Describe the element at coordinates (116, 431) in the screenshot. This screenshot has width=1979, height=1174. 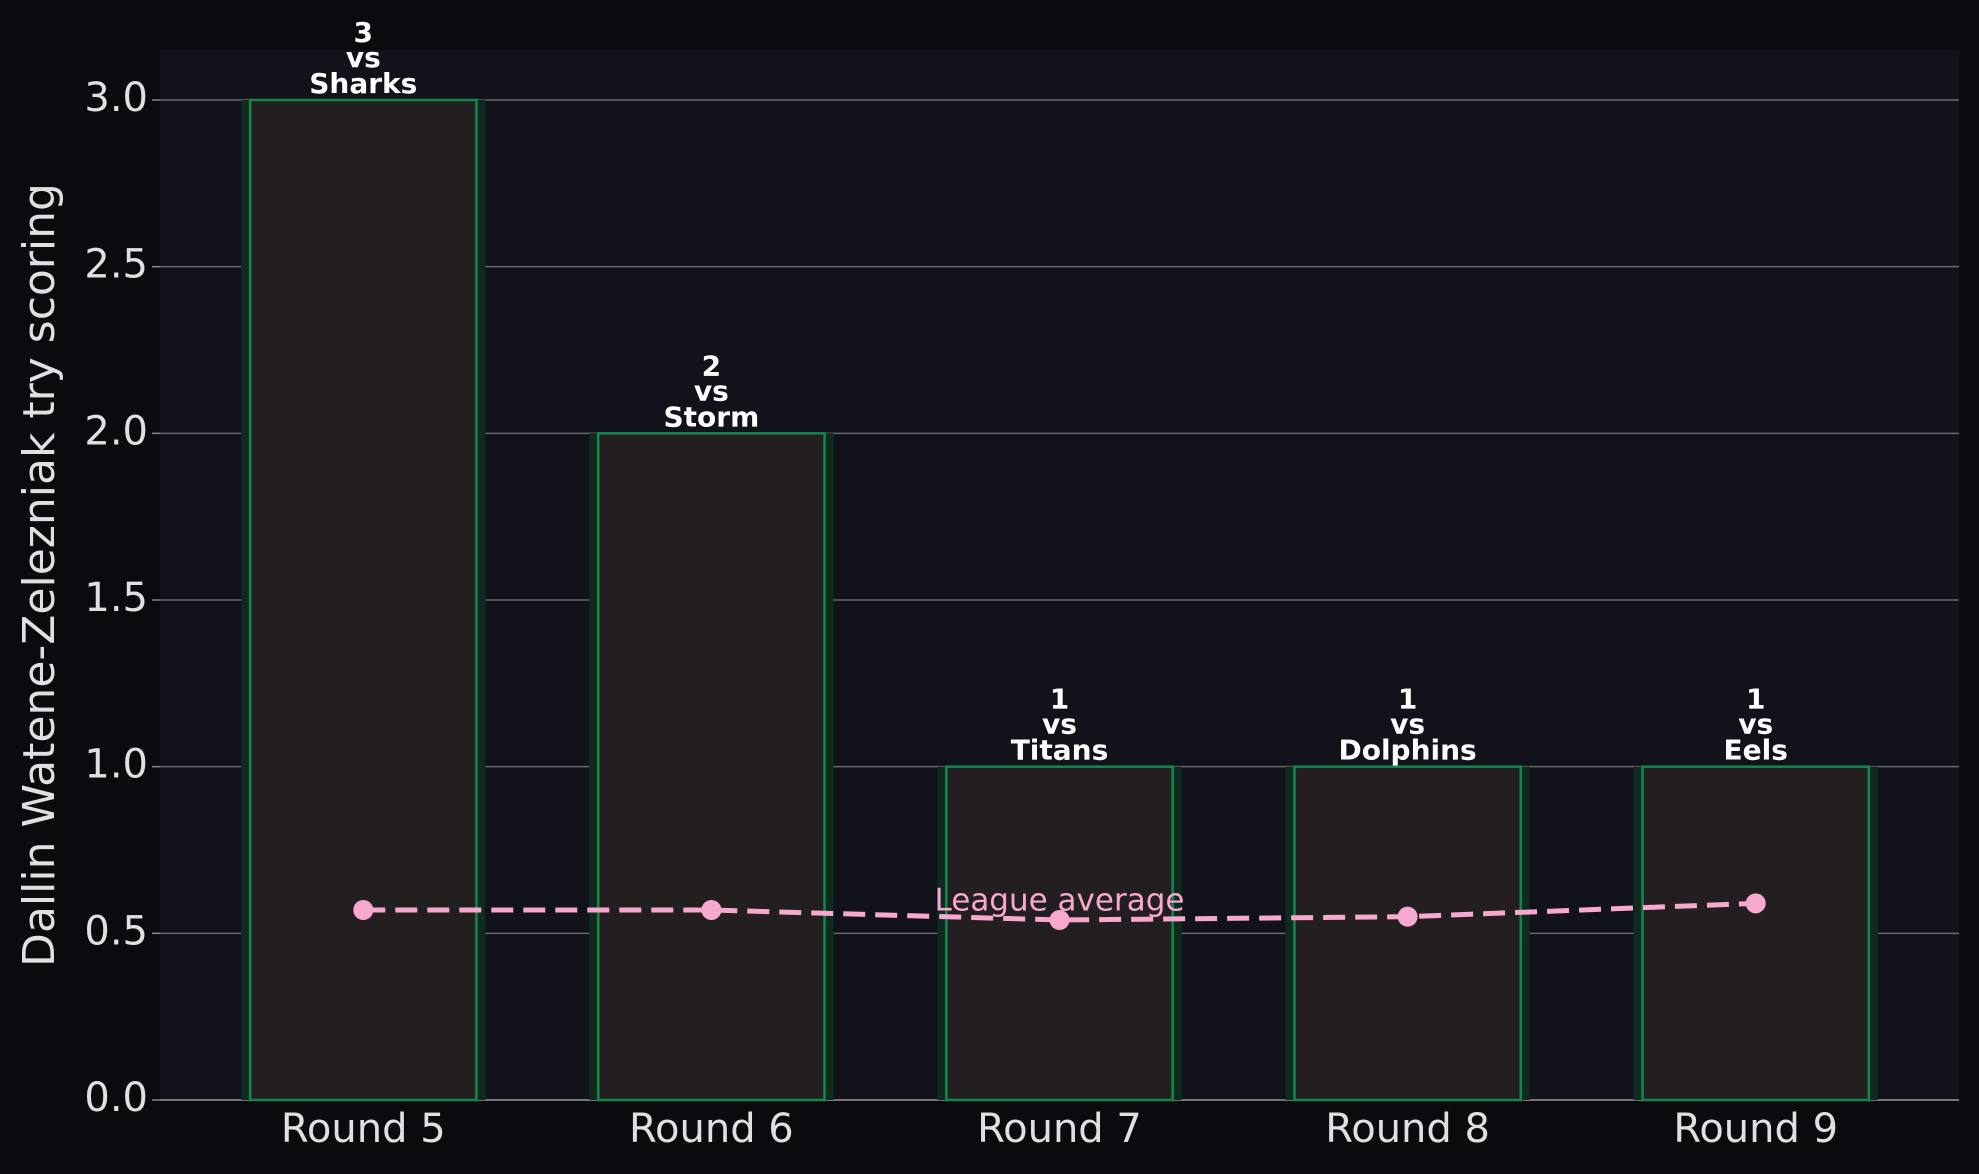
I see `y-tick-label: 2.0` at that location.